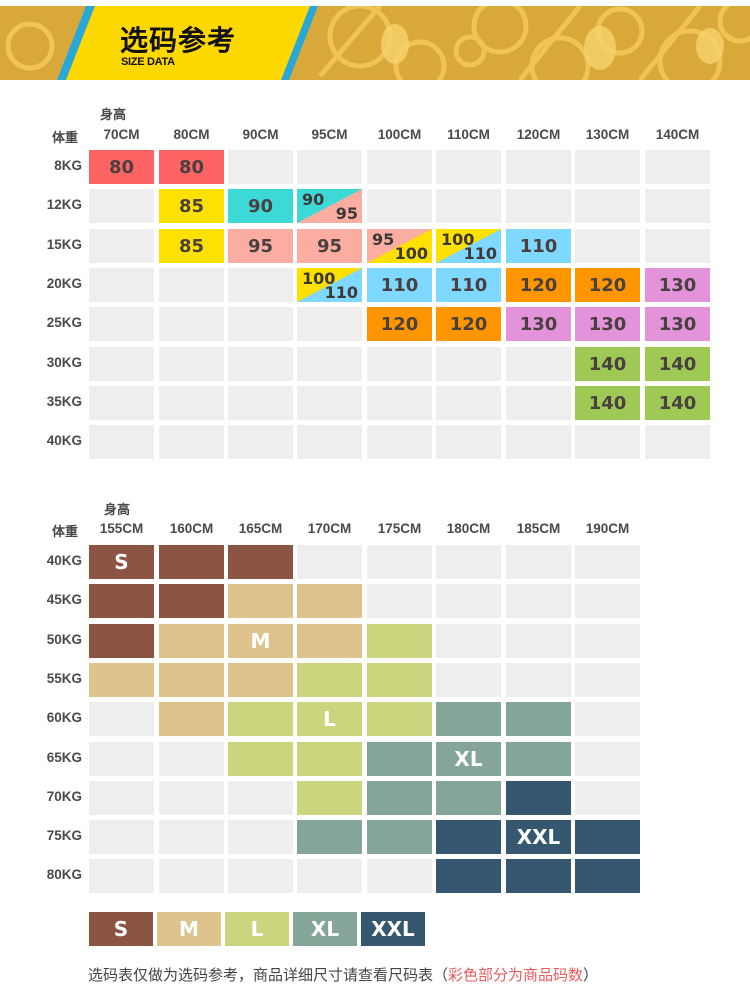 This screenshot has height=1005, width=750. I want to click on size-value: 120, so click(607, 285).